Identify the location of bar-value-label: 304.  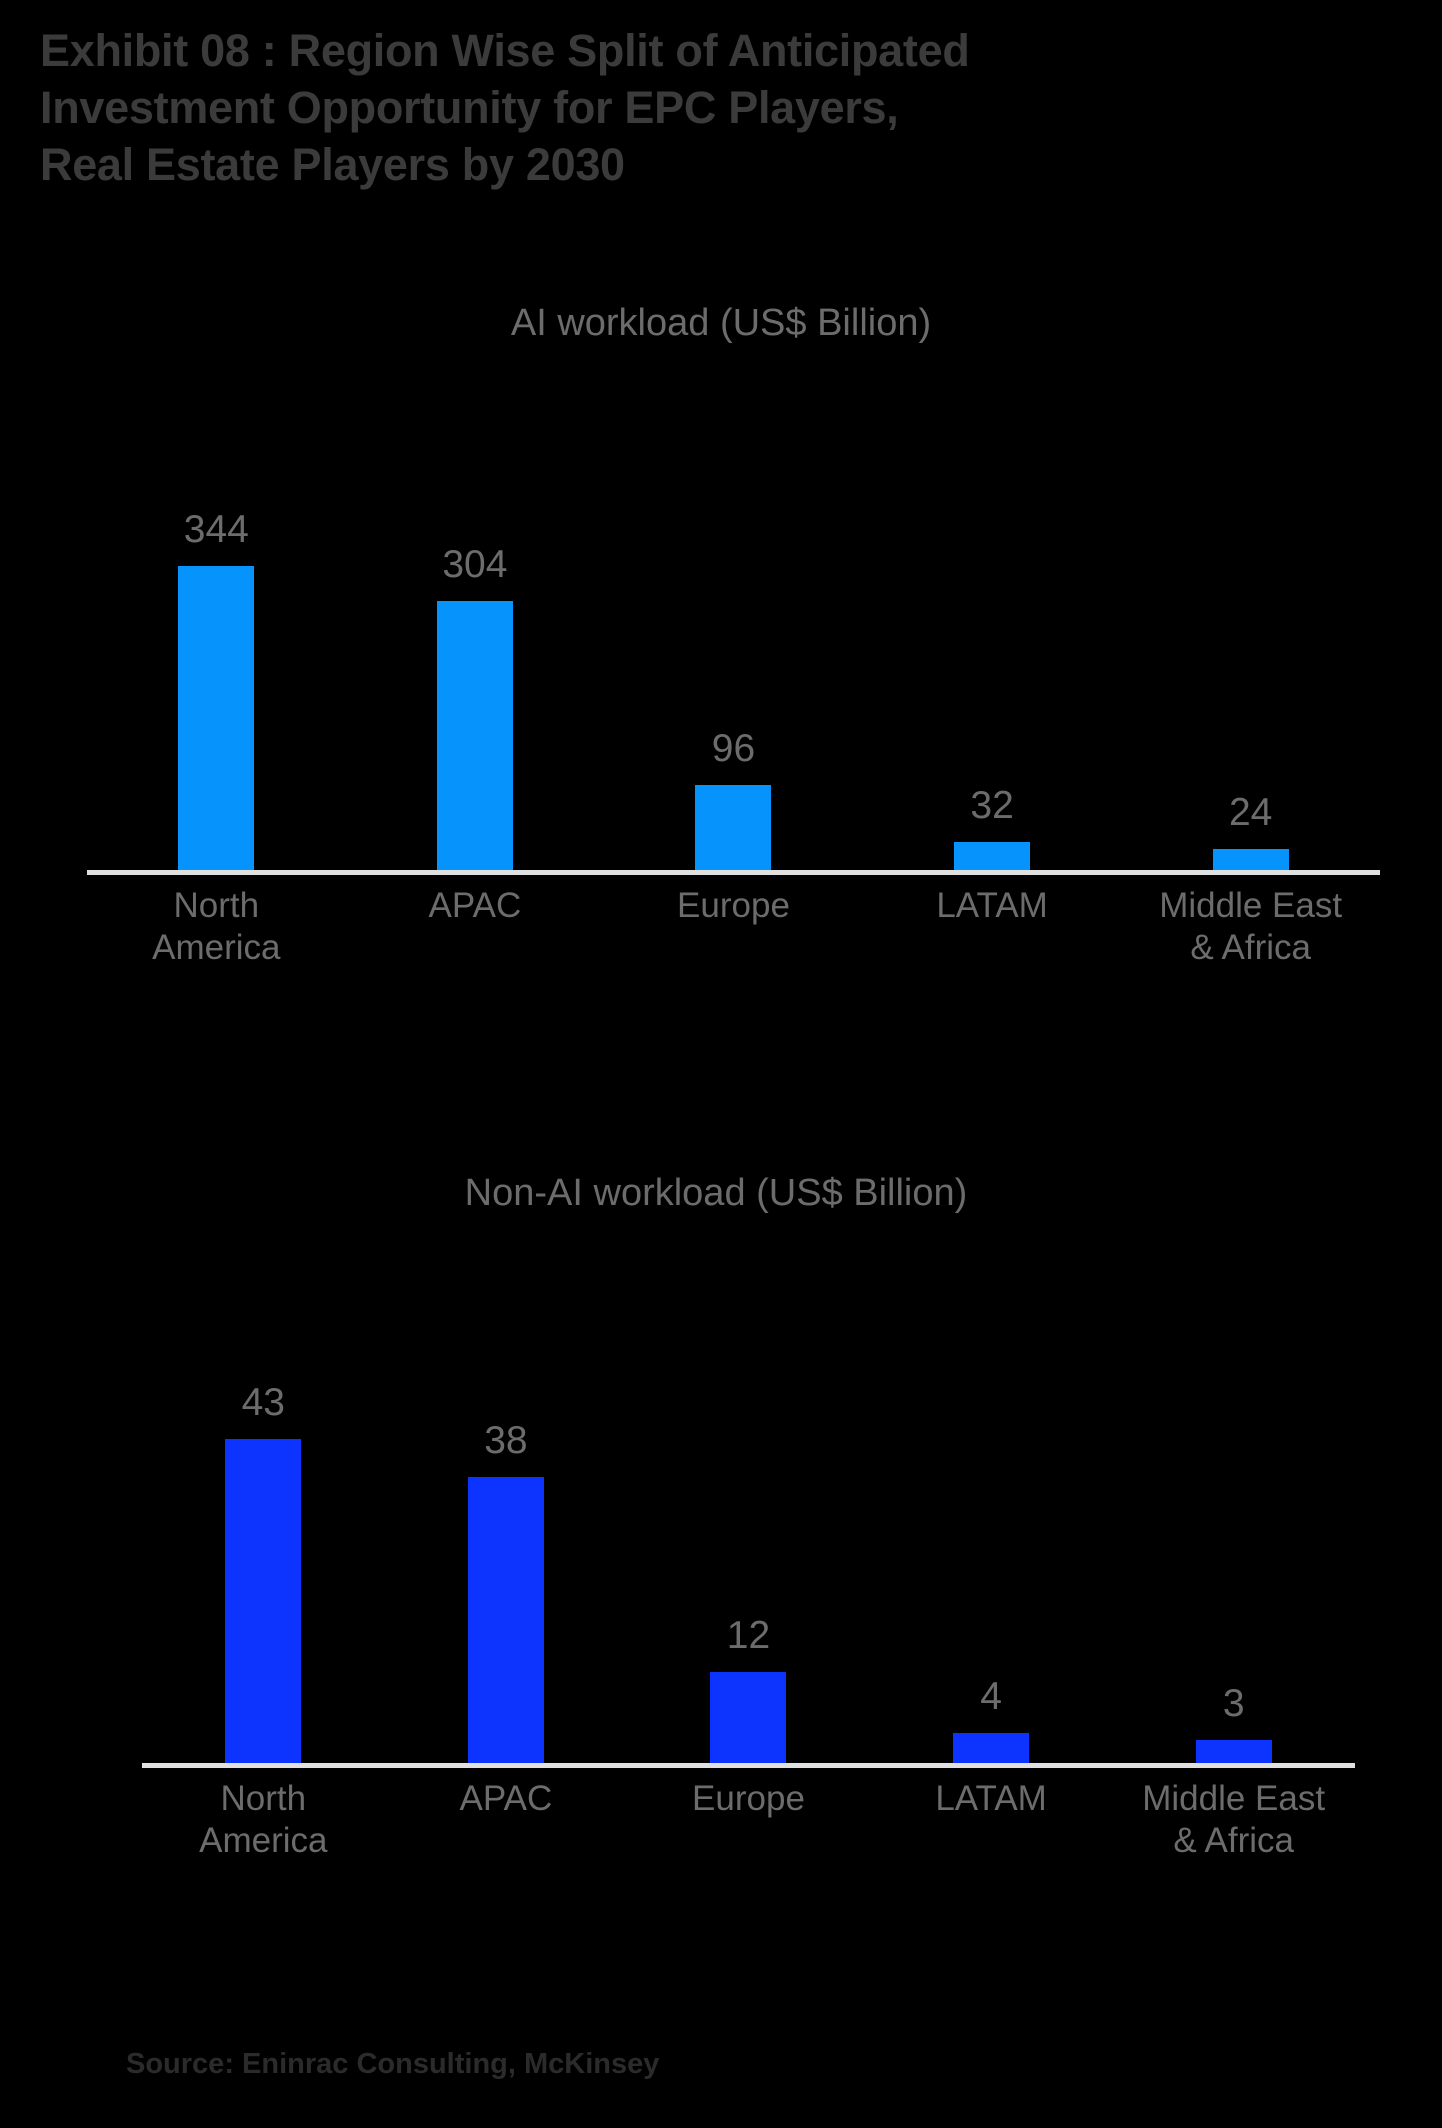
(475, 564).